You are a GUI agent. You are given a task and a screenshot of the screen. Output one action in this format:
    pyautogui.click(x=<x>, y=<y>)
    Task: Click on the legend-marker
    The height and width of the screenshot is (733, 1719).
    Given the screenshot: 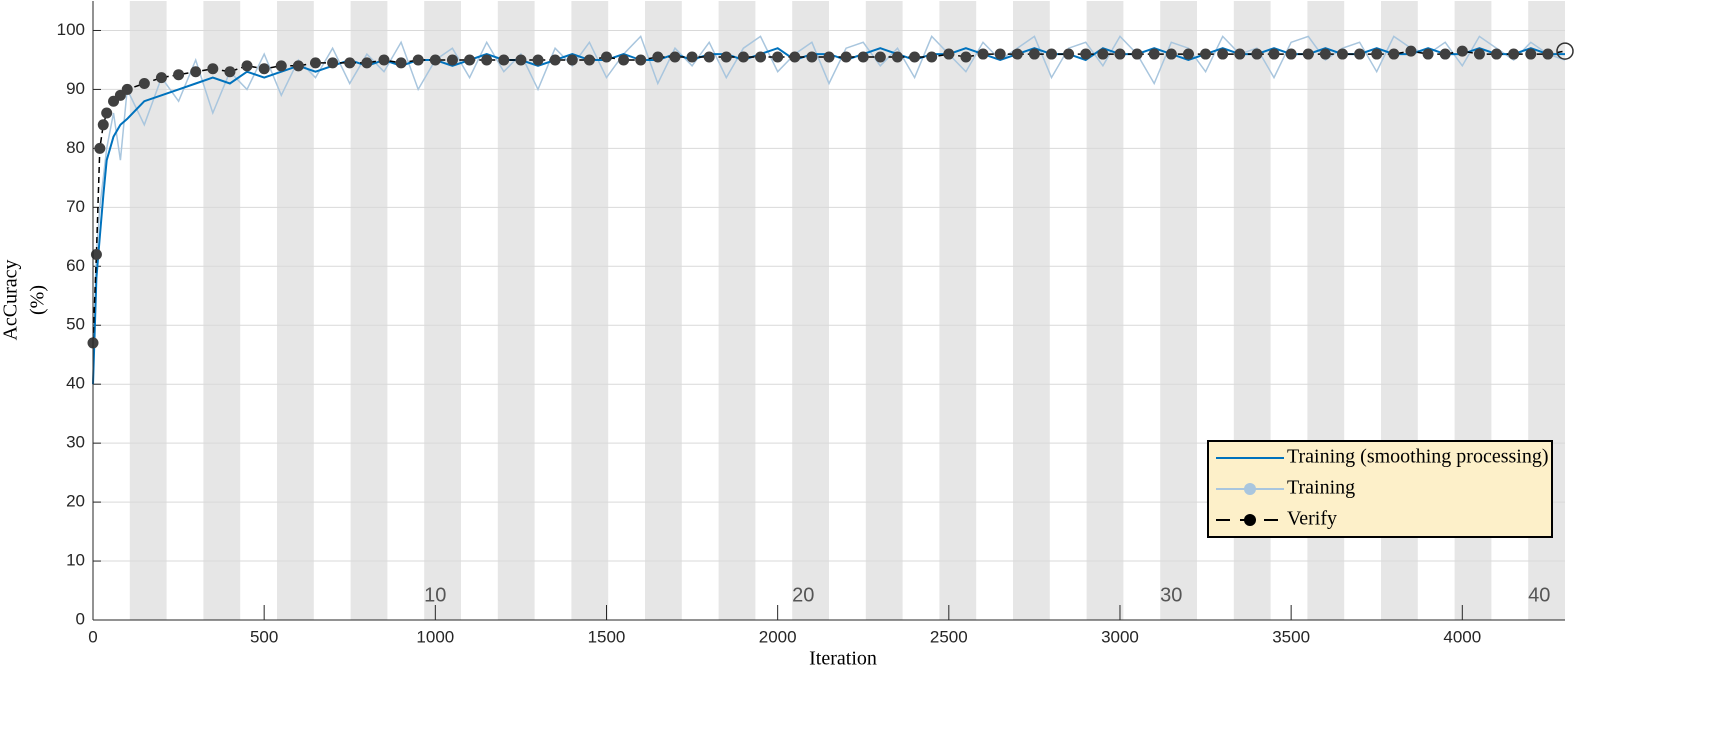 What is the action you would take?
    pyautogui.click(x=1250, y=520)
    